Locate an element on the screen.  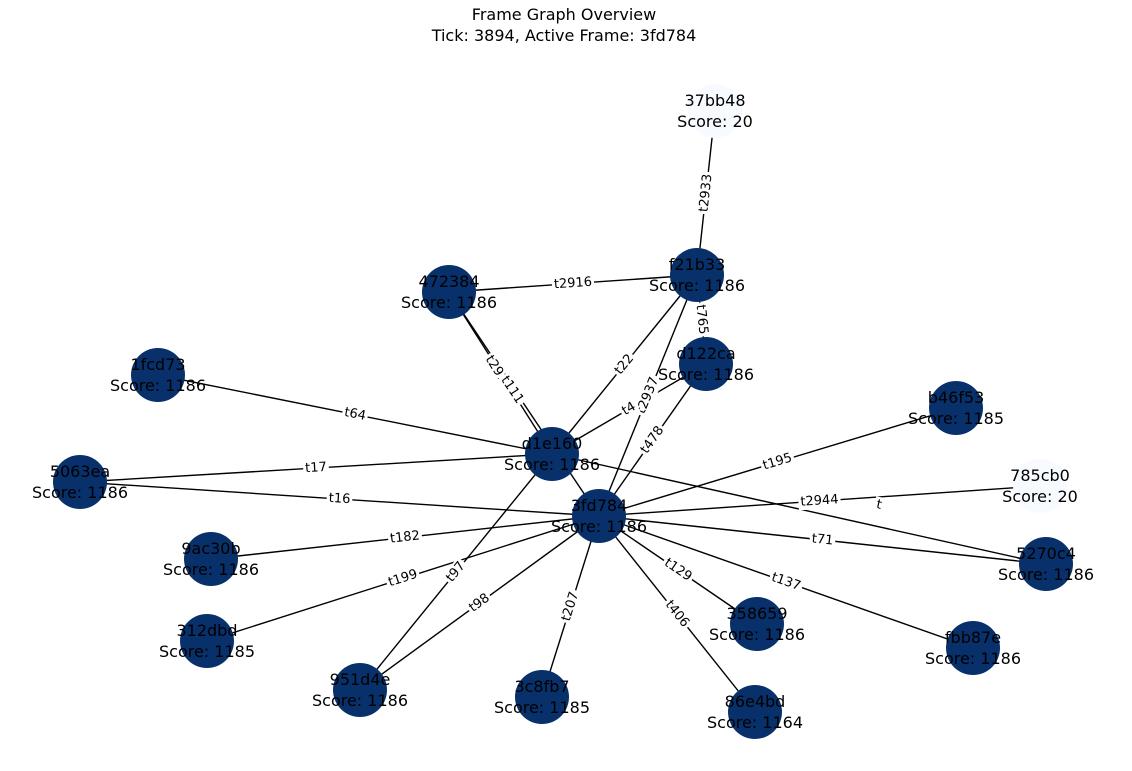
graph-node: 951d4e Score: 1186 is located at coordinates (360, 690).